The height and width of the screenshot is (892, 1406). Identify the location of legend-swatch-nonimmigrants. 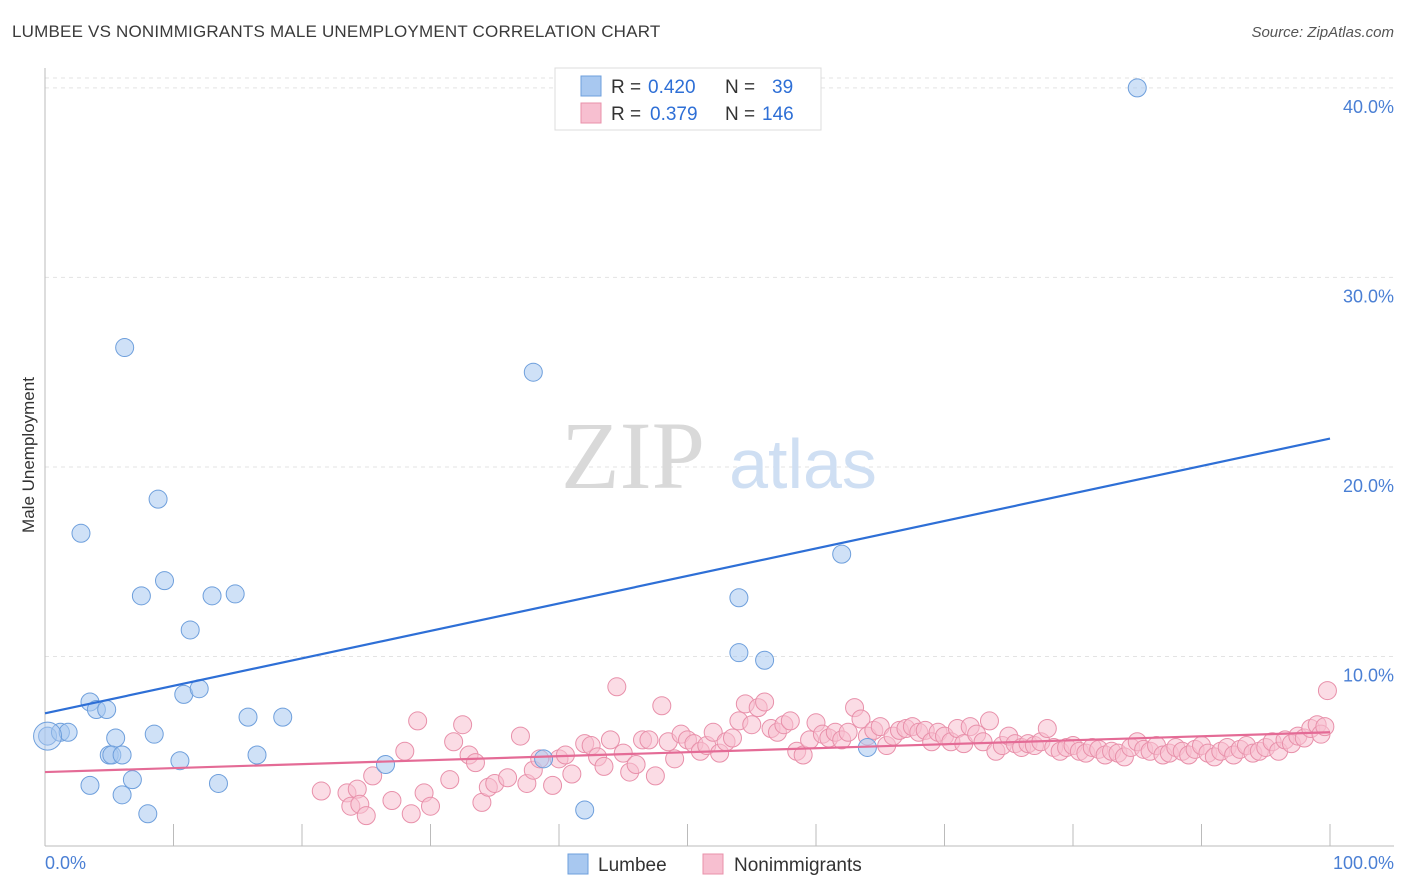
(591, 113).